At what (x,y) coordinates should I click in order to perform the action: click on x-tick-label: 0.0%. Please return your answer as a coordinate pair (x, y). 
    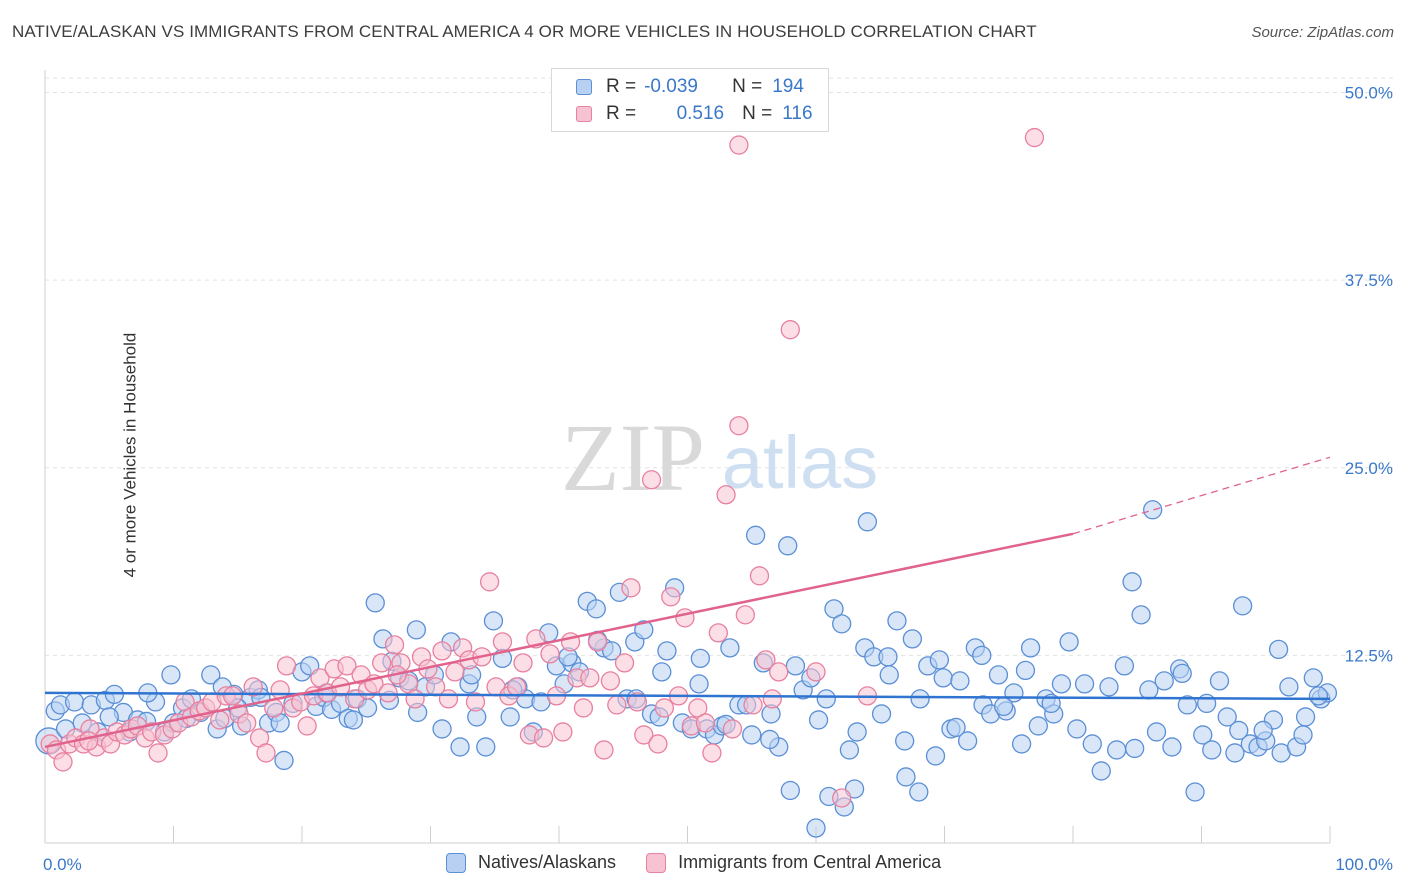
    Looking at the image, I should click on (62, 864).